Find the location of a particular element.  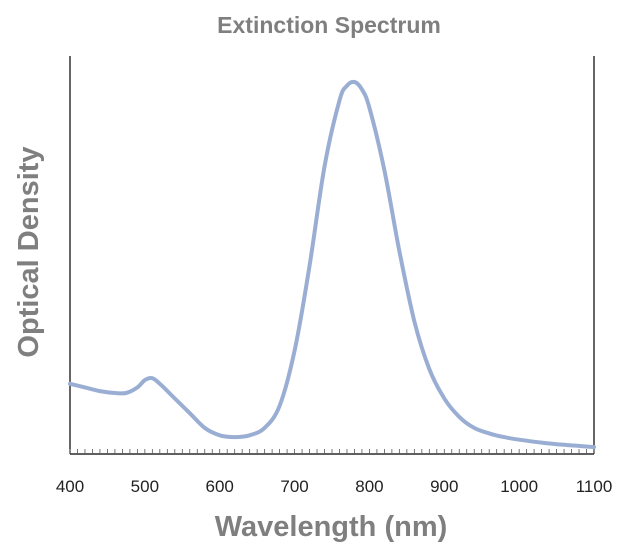

x-axis-label: Wavelength (nm) is located at coordinates (331, 527).